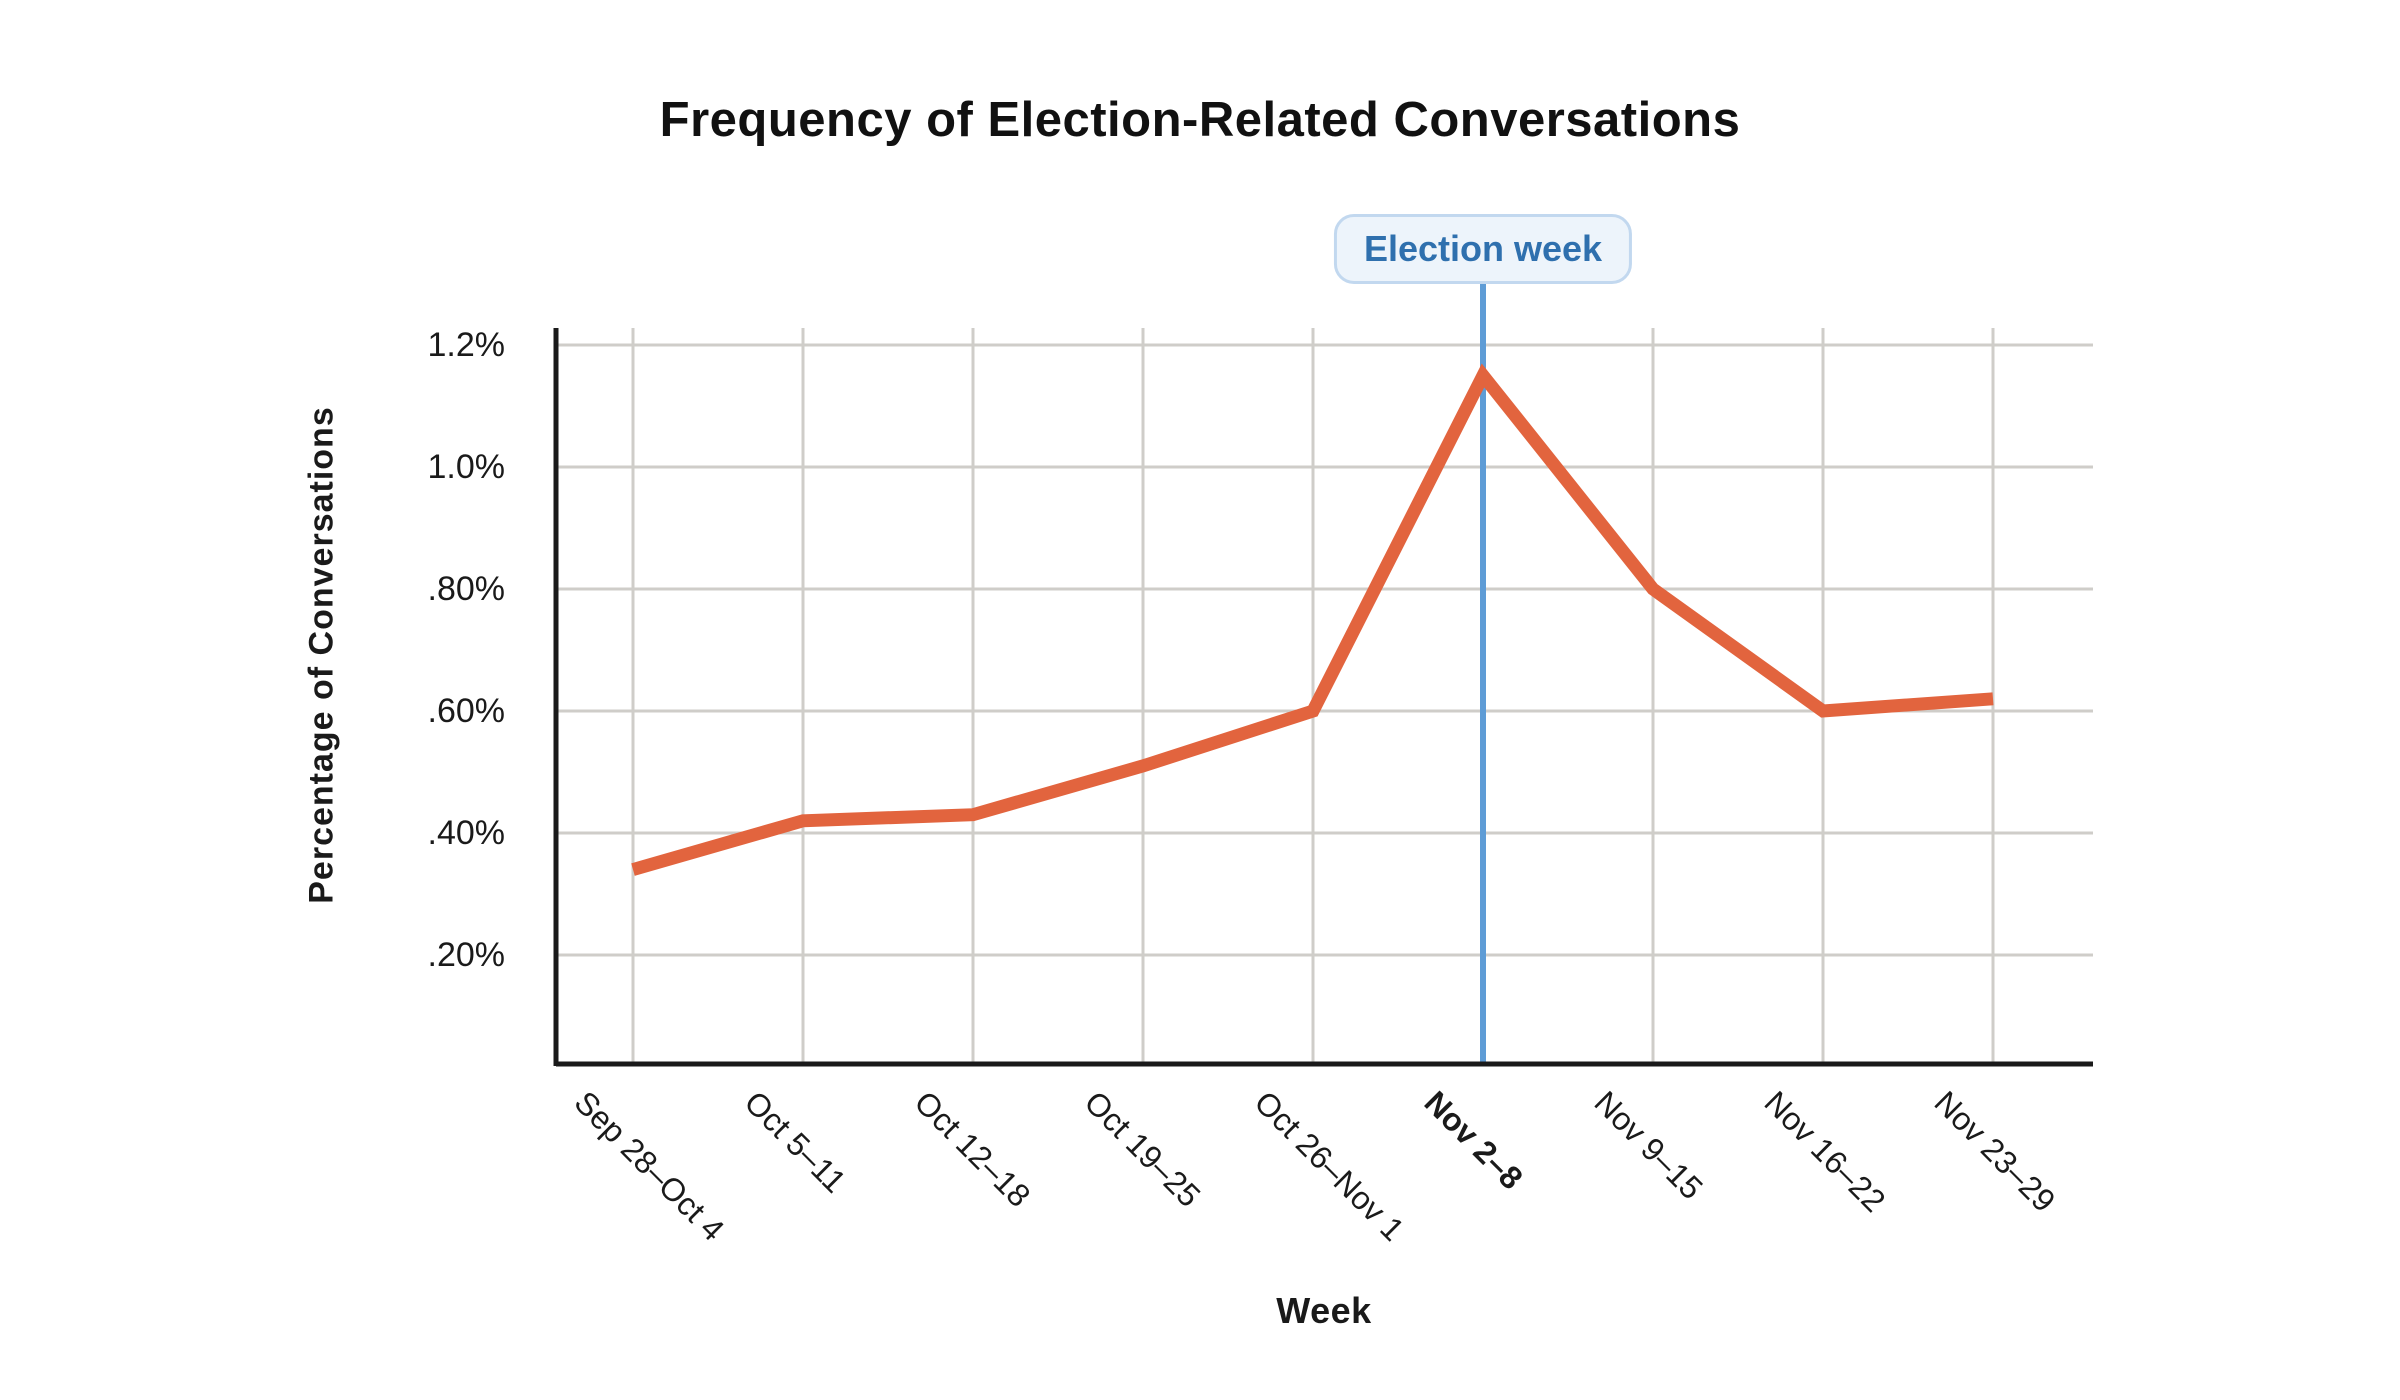 Image resolution: width=2400 pixels, height=1400 pixels. What do you see at coordinates (466, 589) in the screenshot?
I see `y-tick-label: .80%` at bounding box center [466, 589].